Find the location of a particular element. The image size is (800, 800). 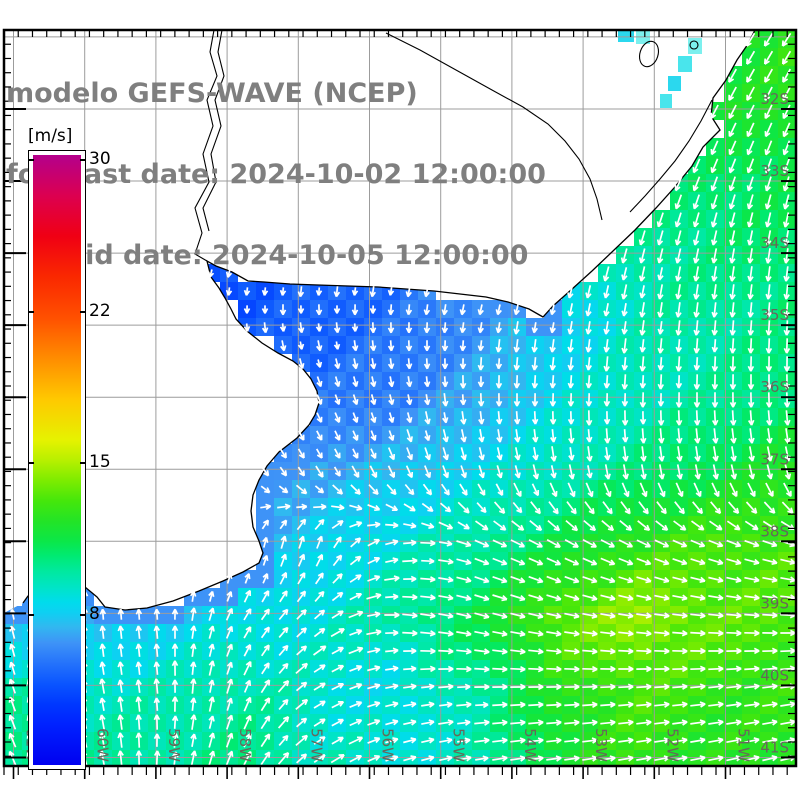

lagoon-cells is located at coordinates (660, 69).